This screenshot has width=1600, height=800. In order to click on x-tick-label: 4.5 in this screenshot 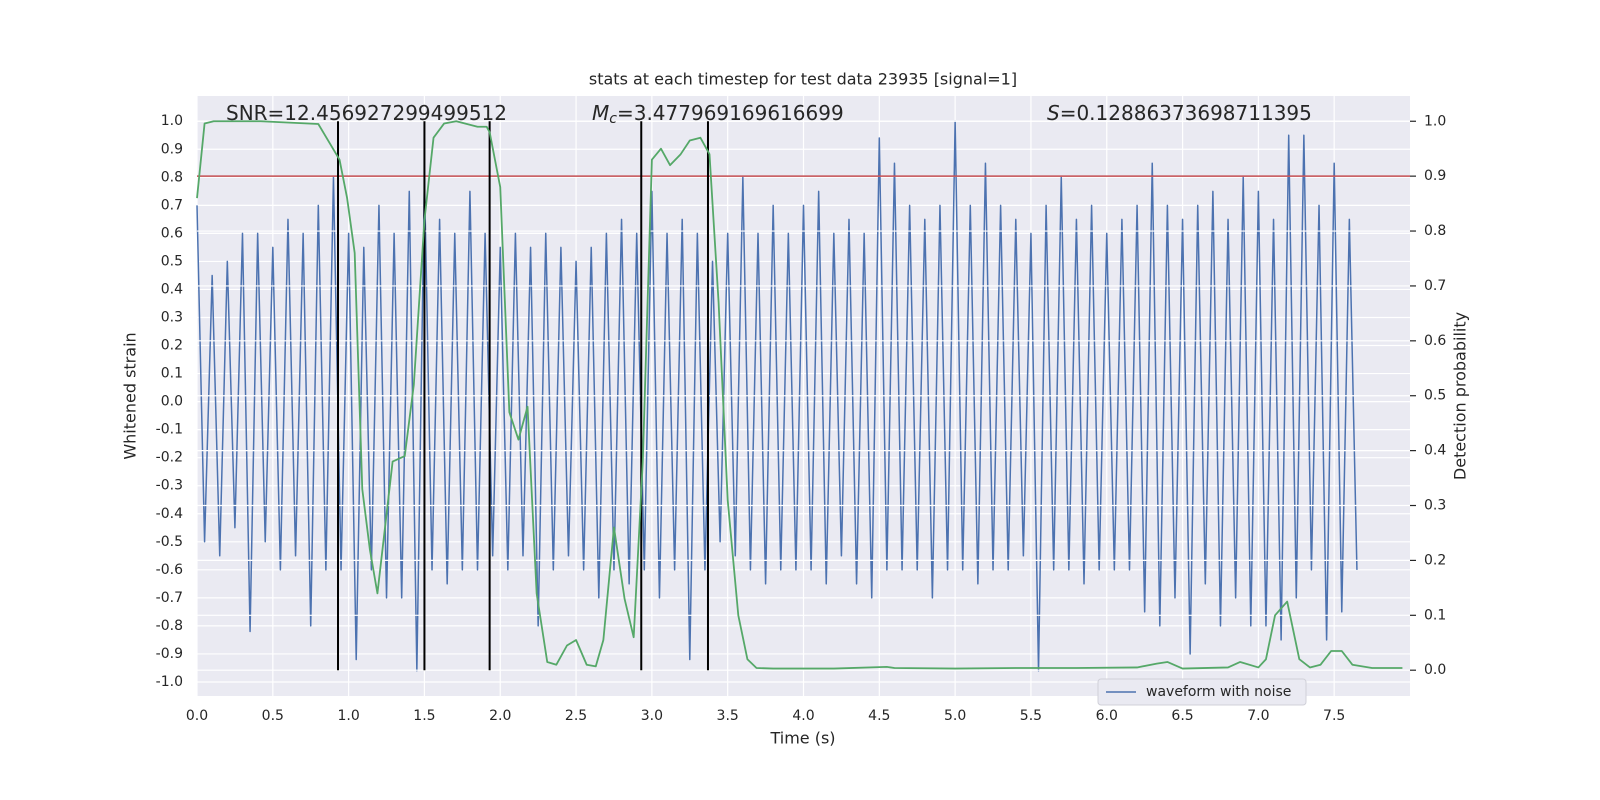, I will do `click(879, 716)`.